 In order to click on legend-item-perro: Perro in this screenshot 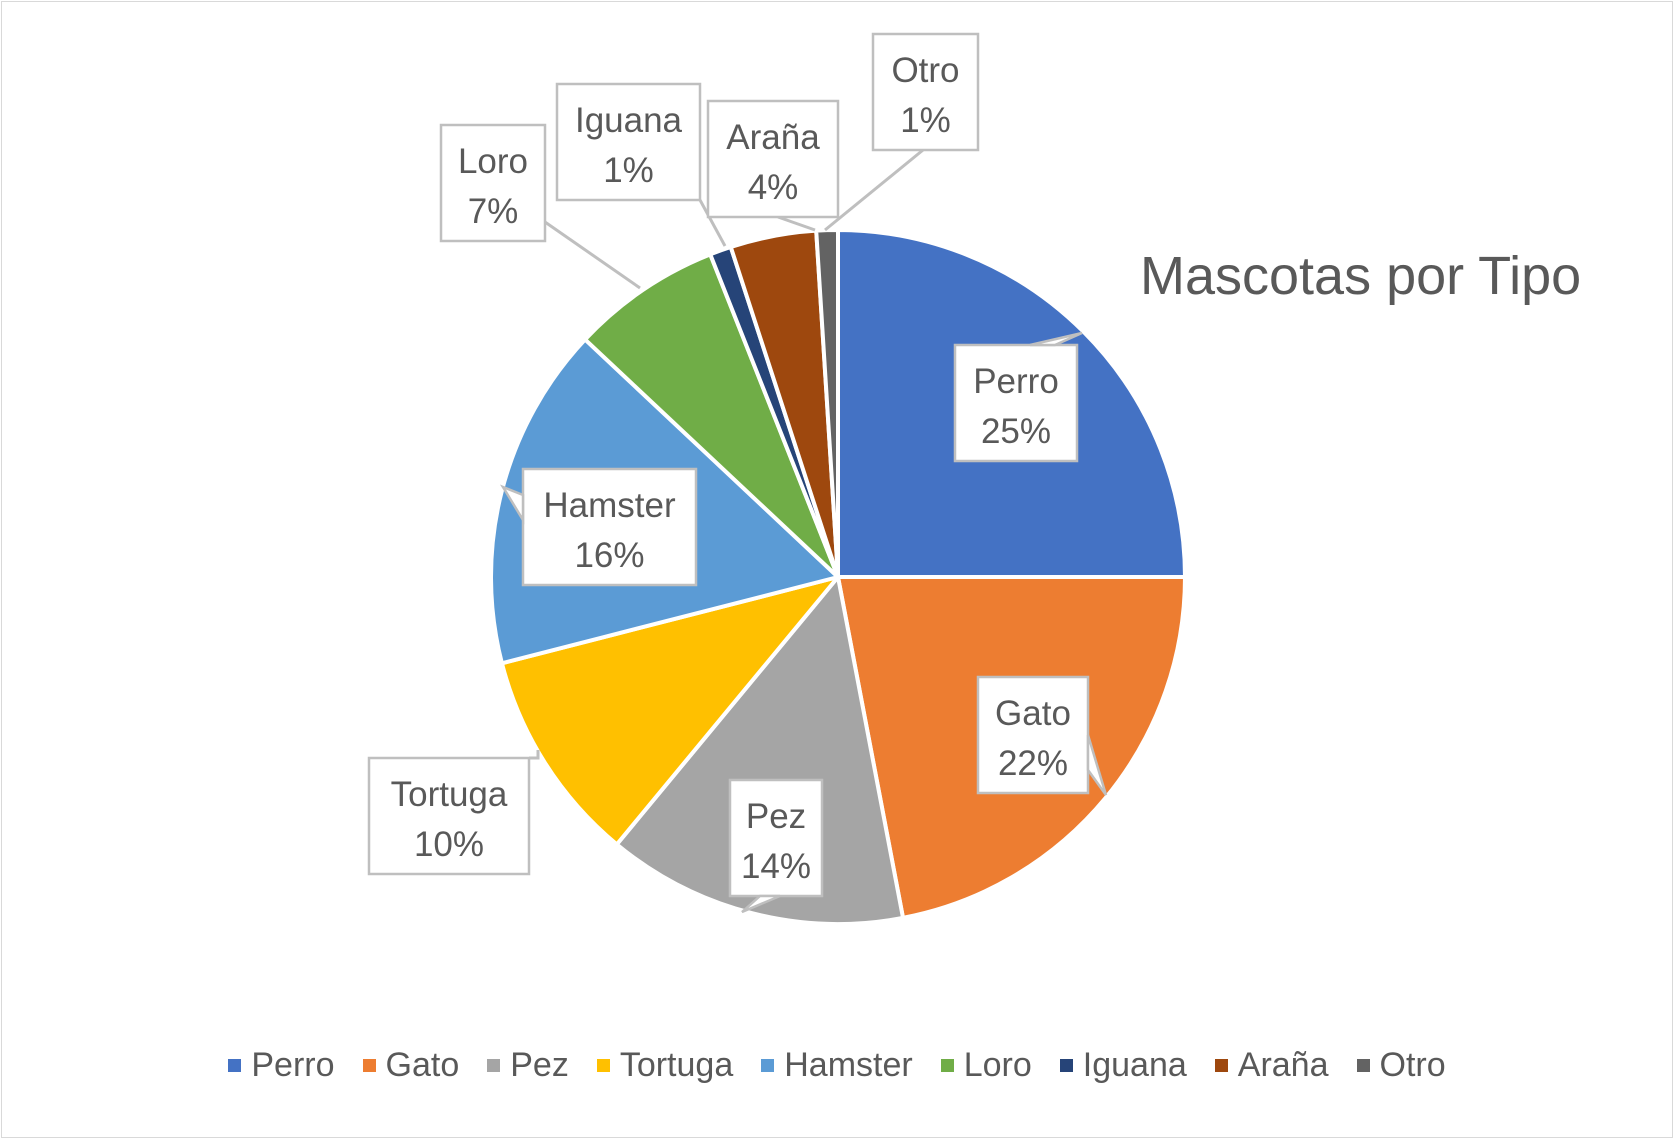, I will do `click(281, 1065)`.